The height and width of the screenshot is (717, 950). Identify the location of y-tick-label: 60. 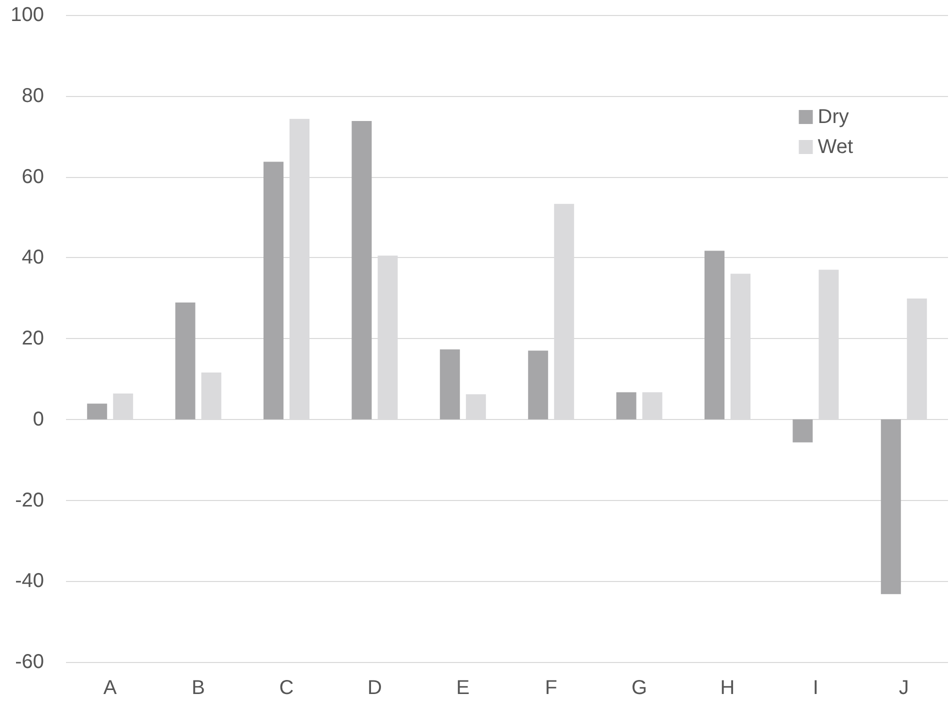
(33, 177).